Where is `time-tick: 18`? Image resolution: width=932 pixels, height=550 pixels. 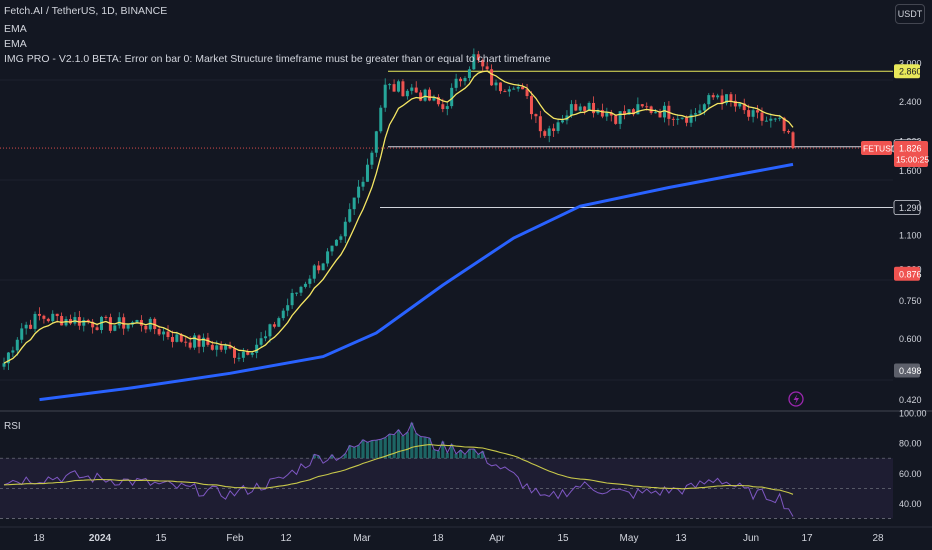 time-tick: 18 is located at coordinates (438, 538).